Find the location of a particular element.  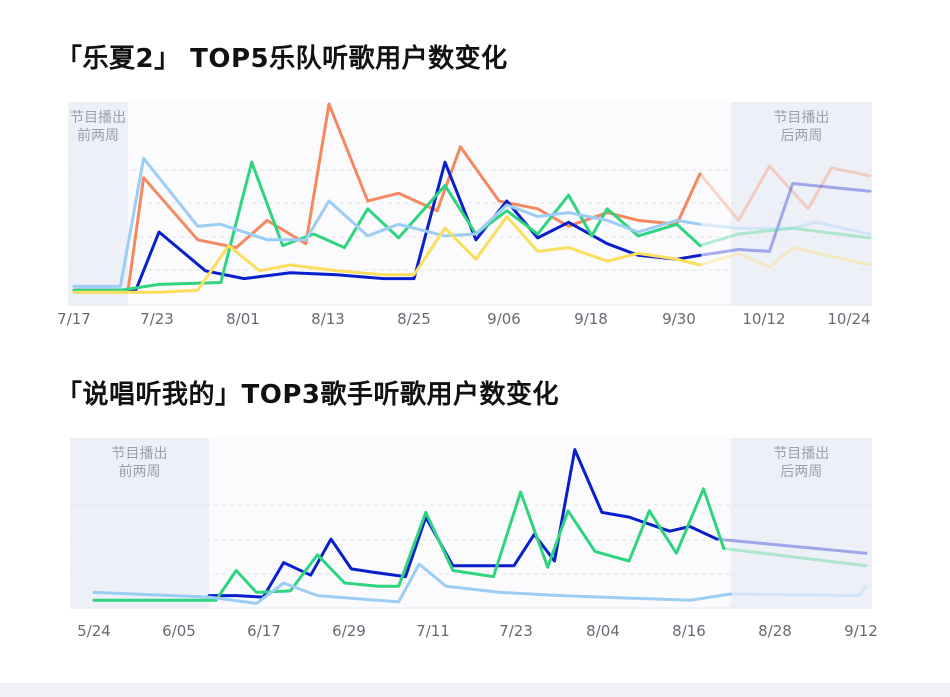

x-tick-label: 8/28 is located at coordinates (775, 631).